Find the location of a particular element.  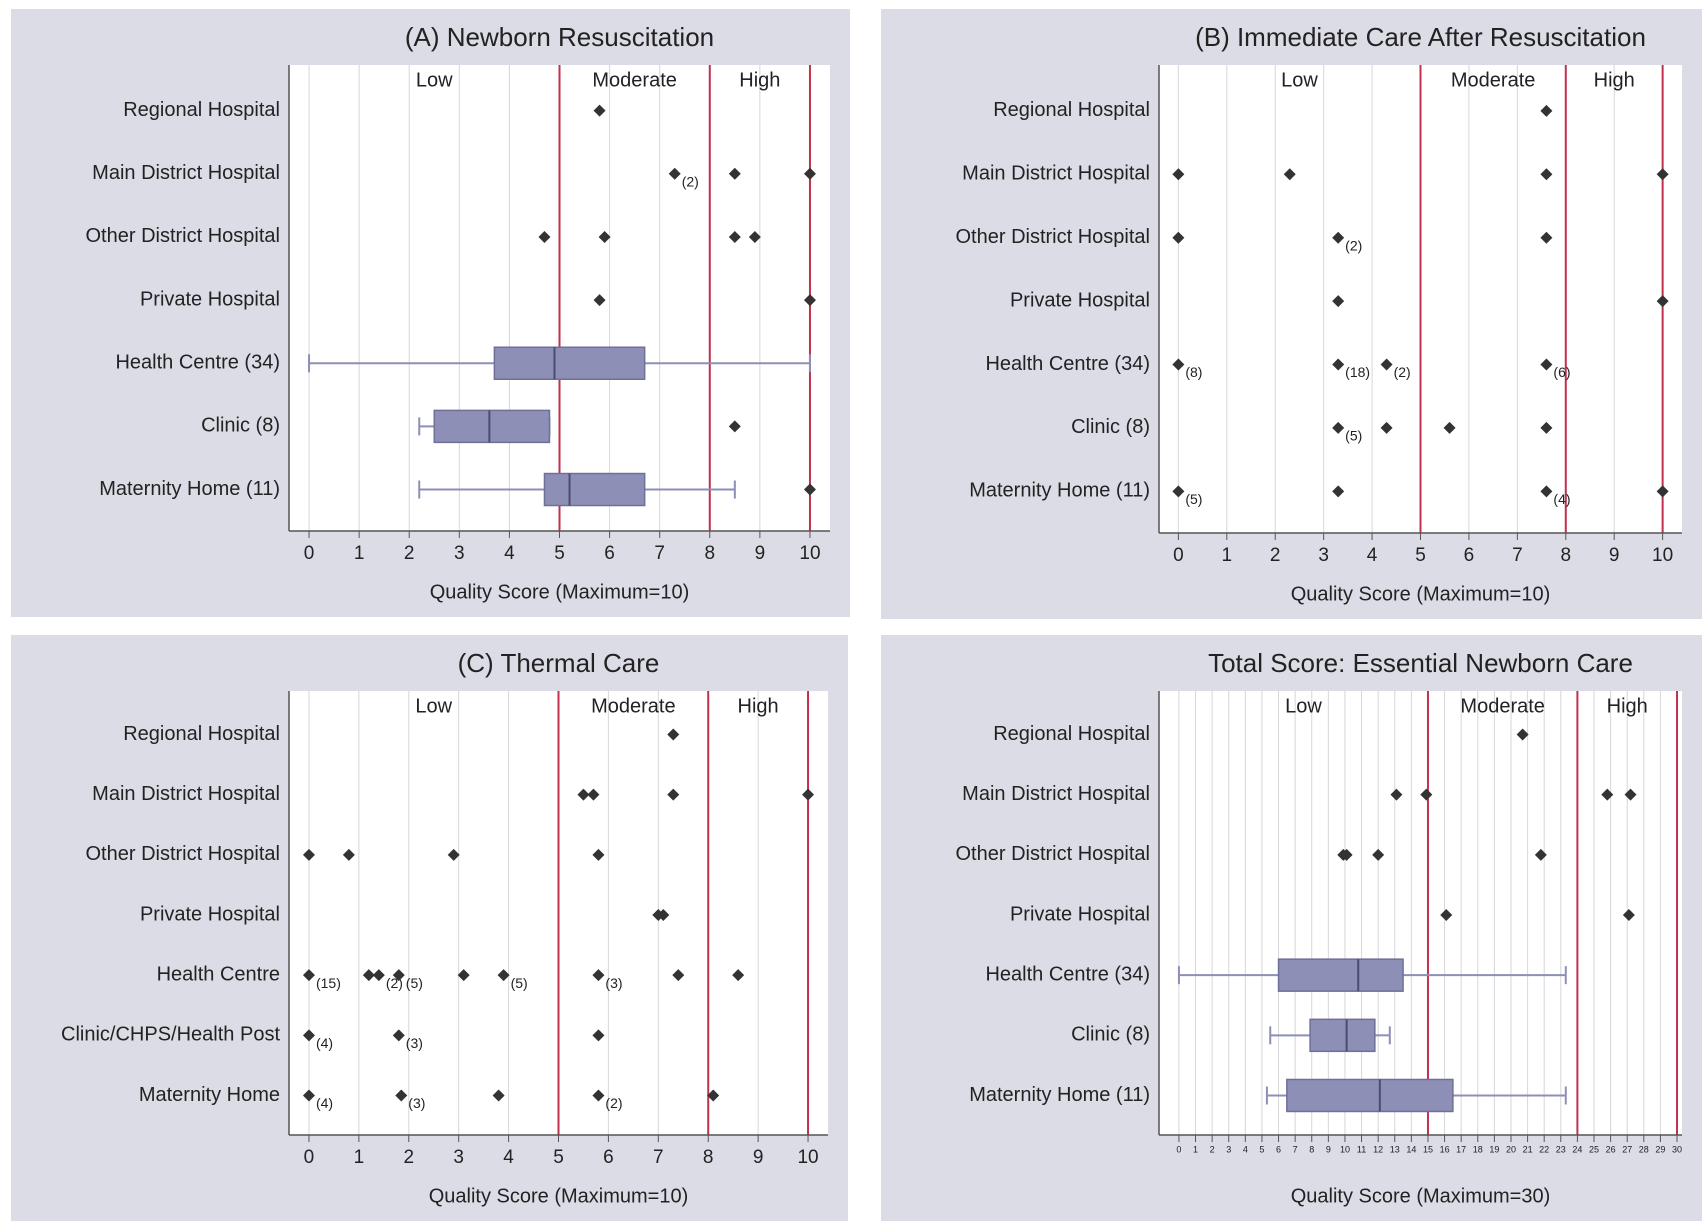

zone-label: Low is located at coordinates (1303, 706).